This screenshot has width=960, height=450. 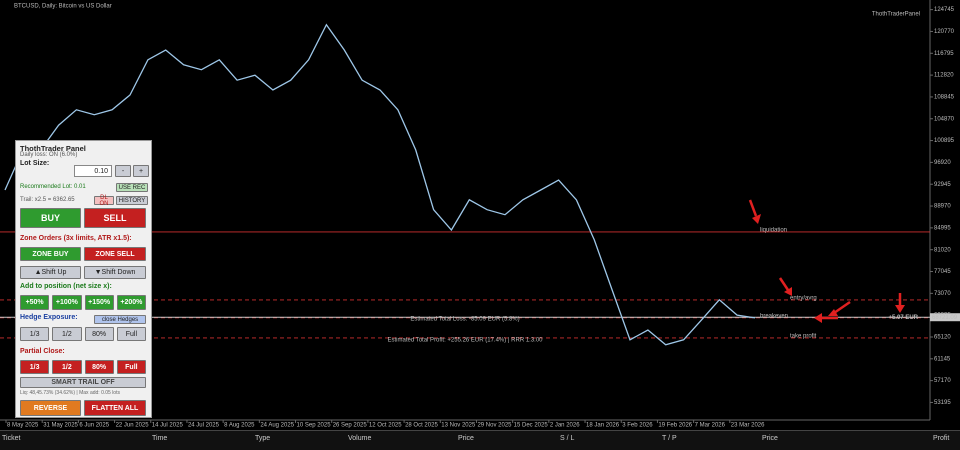 I want to click on price-tick-label: 77045, so click(x=942, y=272).